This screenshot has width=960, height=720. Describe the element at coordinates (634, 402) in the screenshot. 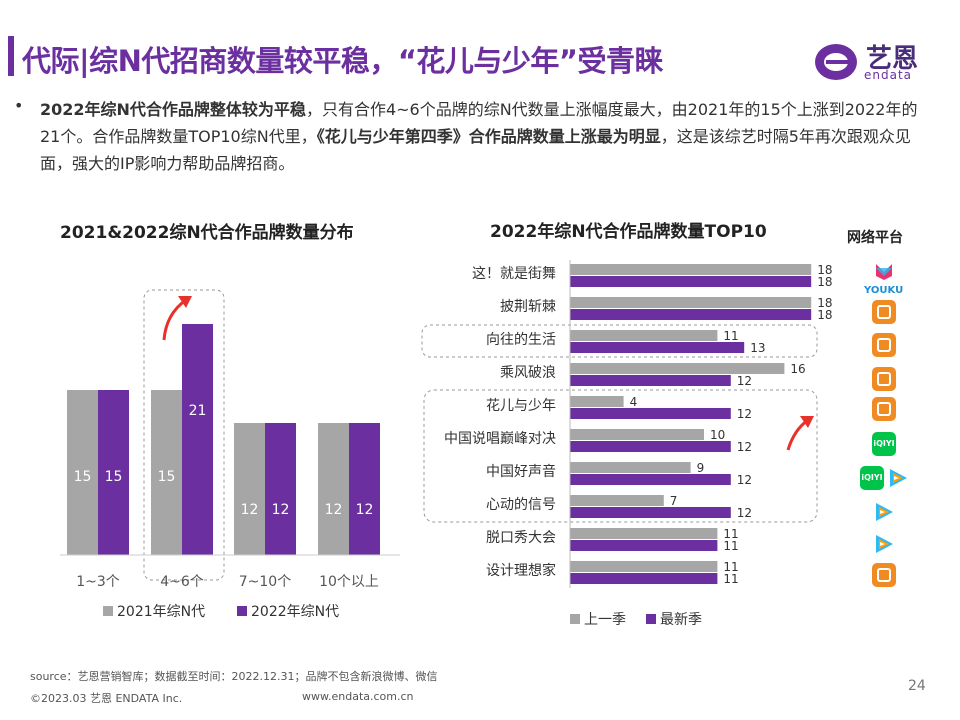

I see `data-label: 4` at that location.